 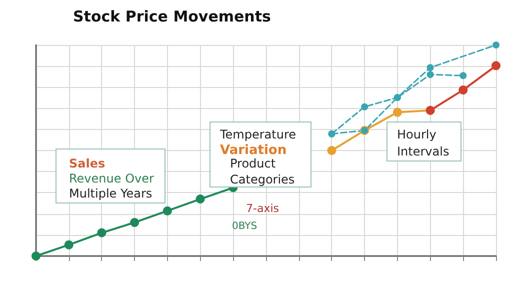 What do you see at coordinates (423, 143) in the screenshot?
I see `annotation: Hourly Intervals` at bounding box center [423, 143].